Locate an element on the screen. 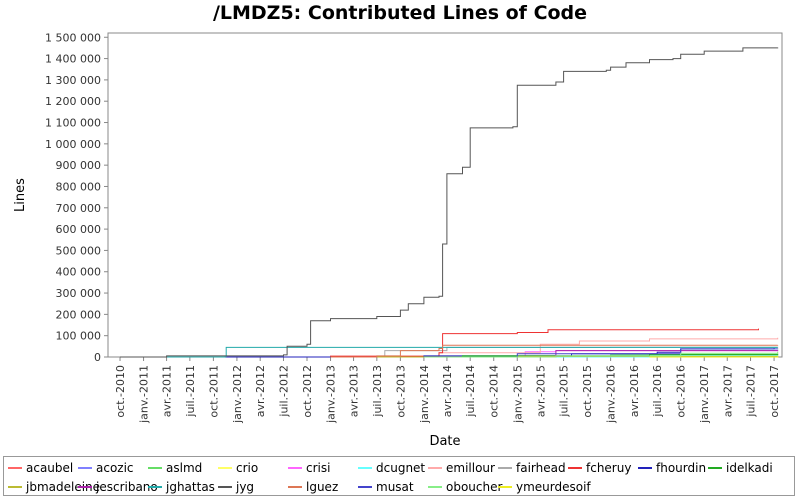 The height and width of the screenshot is (500, 800). y-tick-label: 1 000 000 is located at coordinates (73, 144).